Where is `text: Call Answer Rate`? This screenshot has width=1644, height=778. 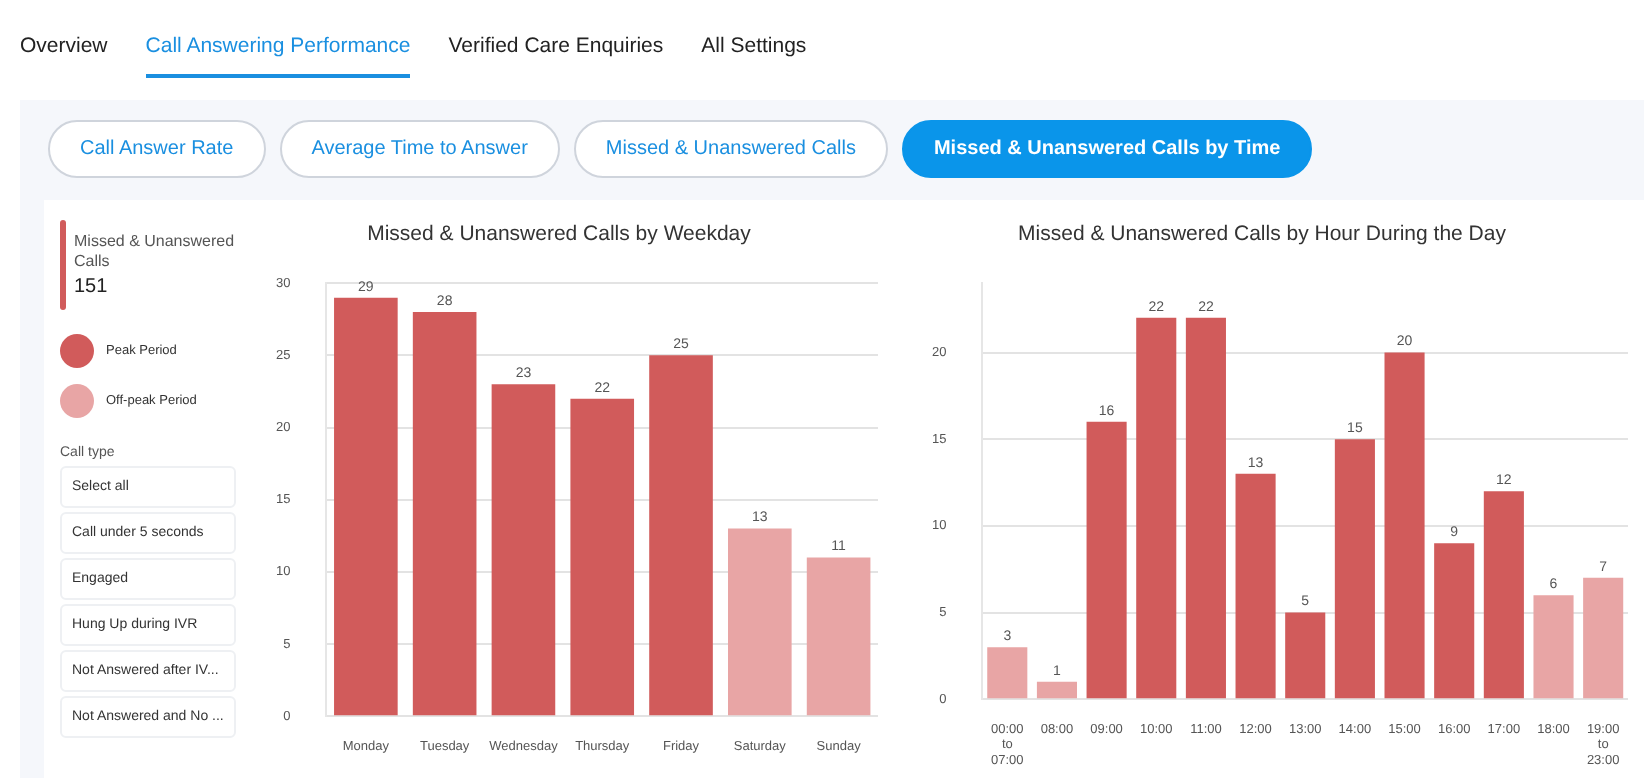 text: Call Answer Rate is located at coordinates (157, 149).